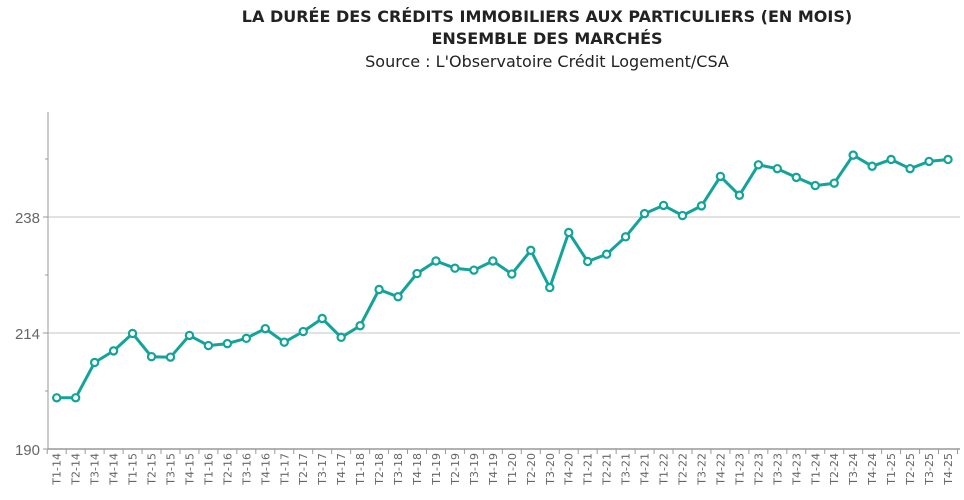 Image resolution: width=964 pixels, height=500 pixels. I want to click on x-tick-label: T3-21, so click(626, 469).